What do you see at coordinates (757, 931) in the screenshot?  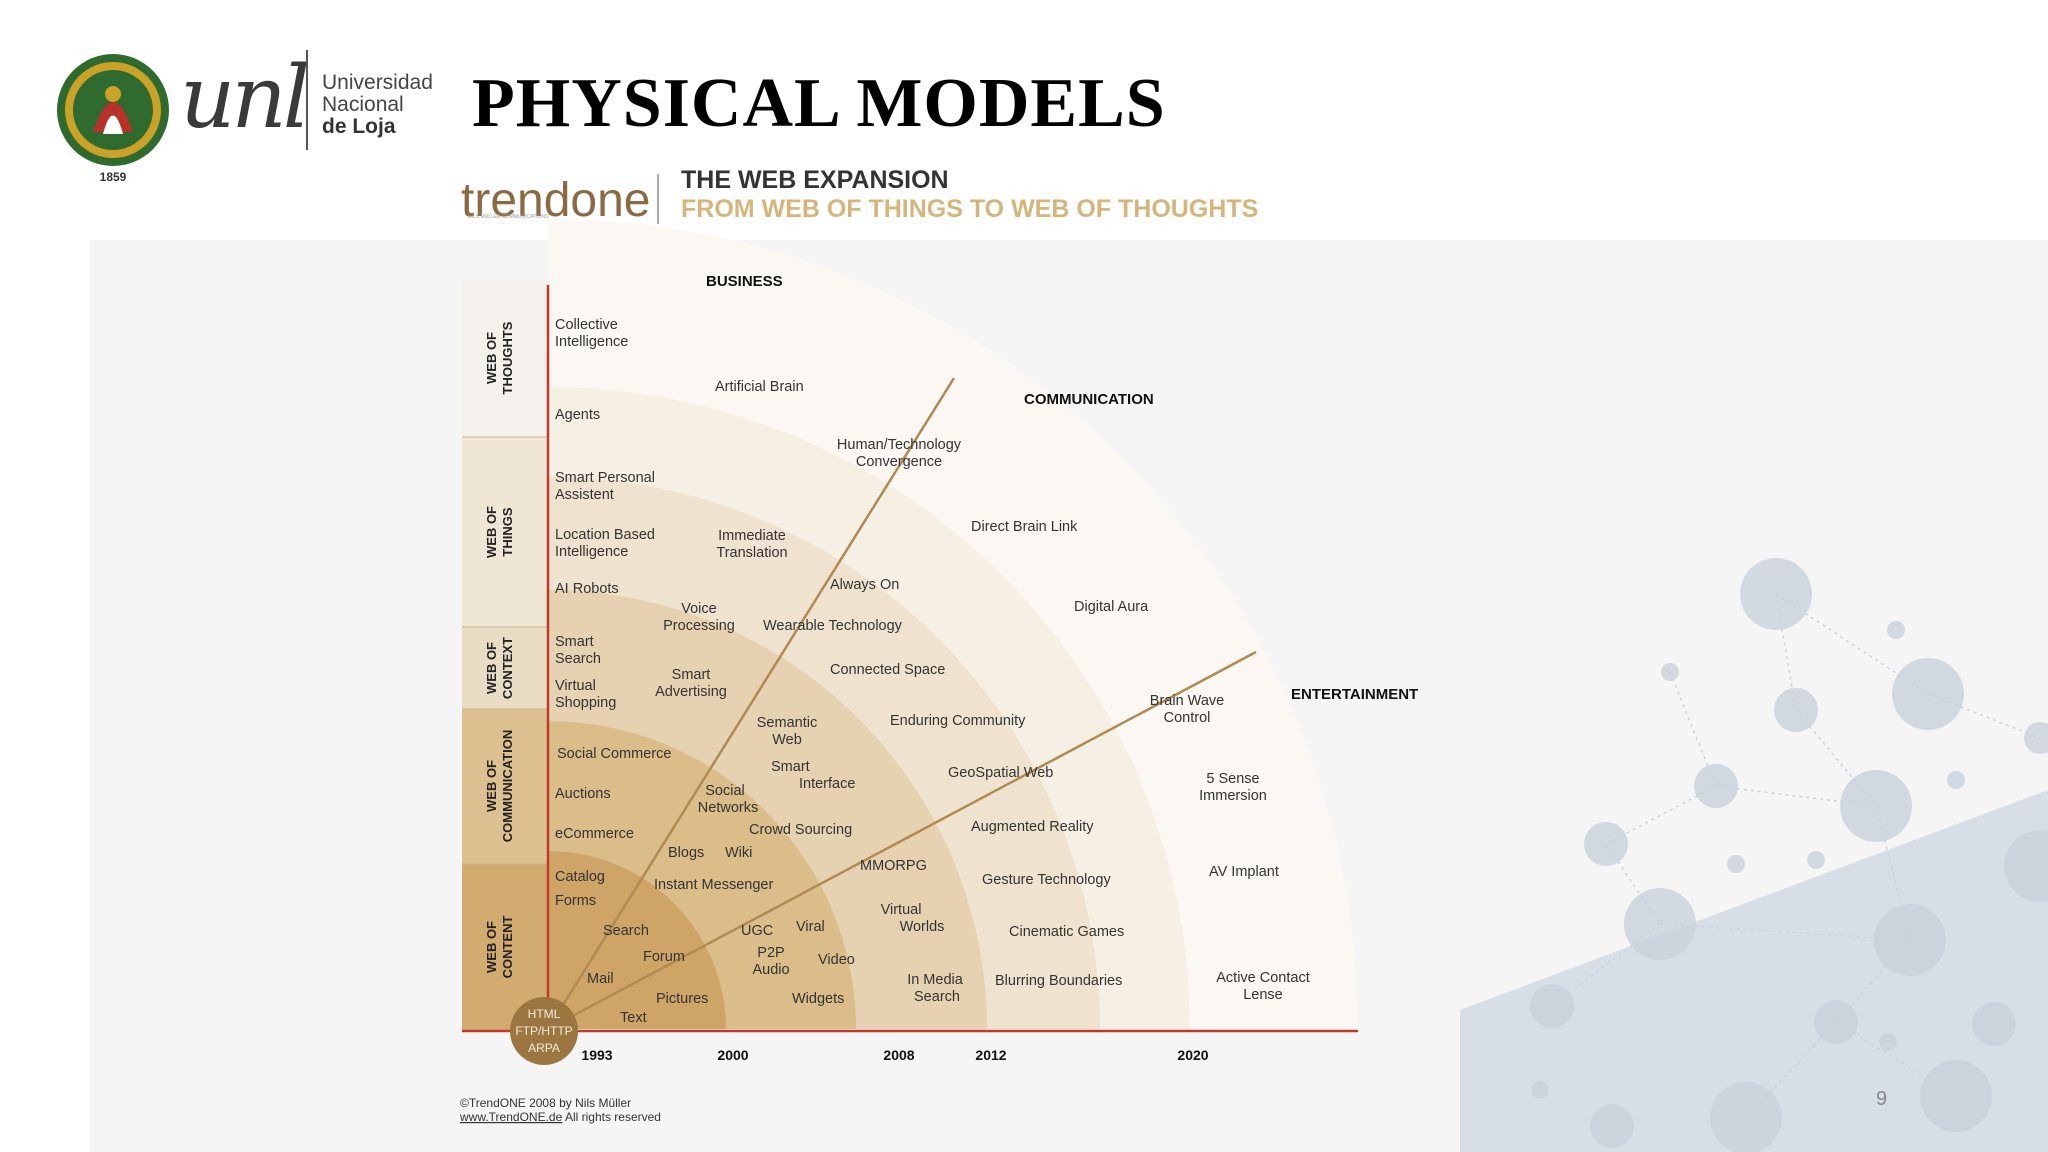 I see `concept-label: UGC` at bounding box center [757, 931].